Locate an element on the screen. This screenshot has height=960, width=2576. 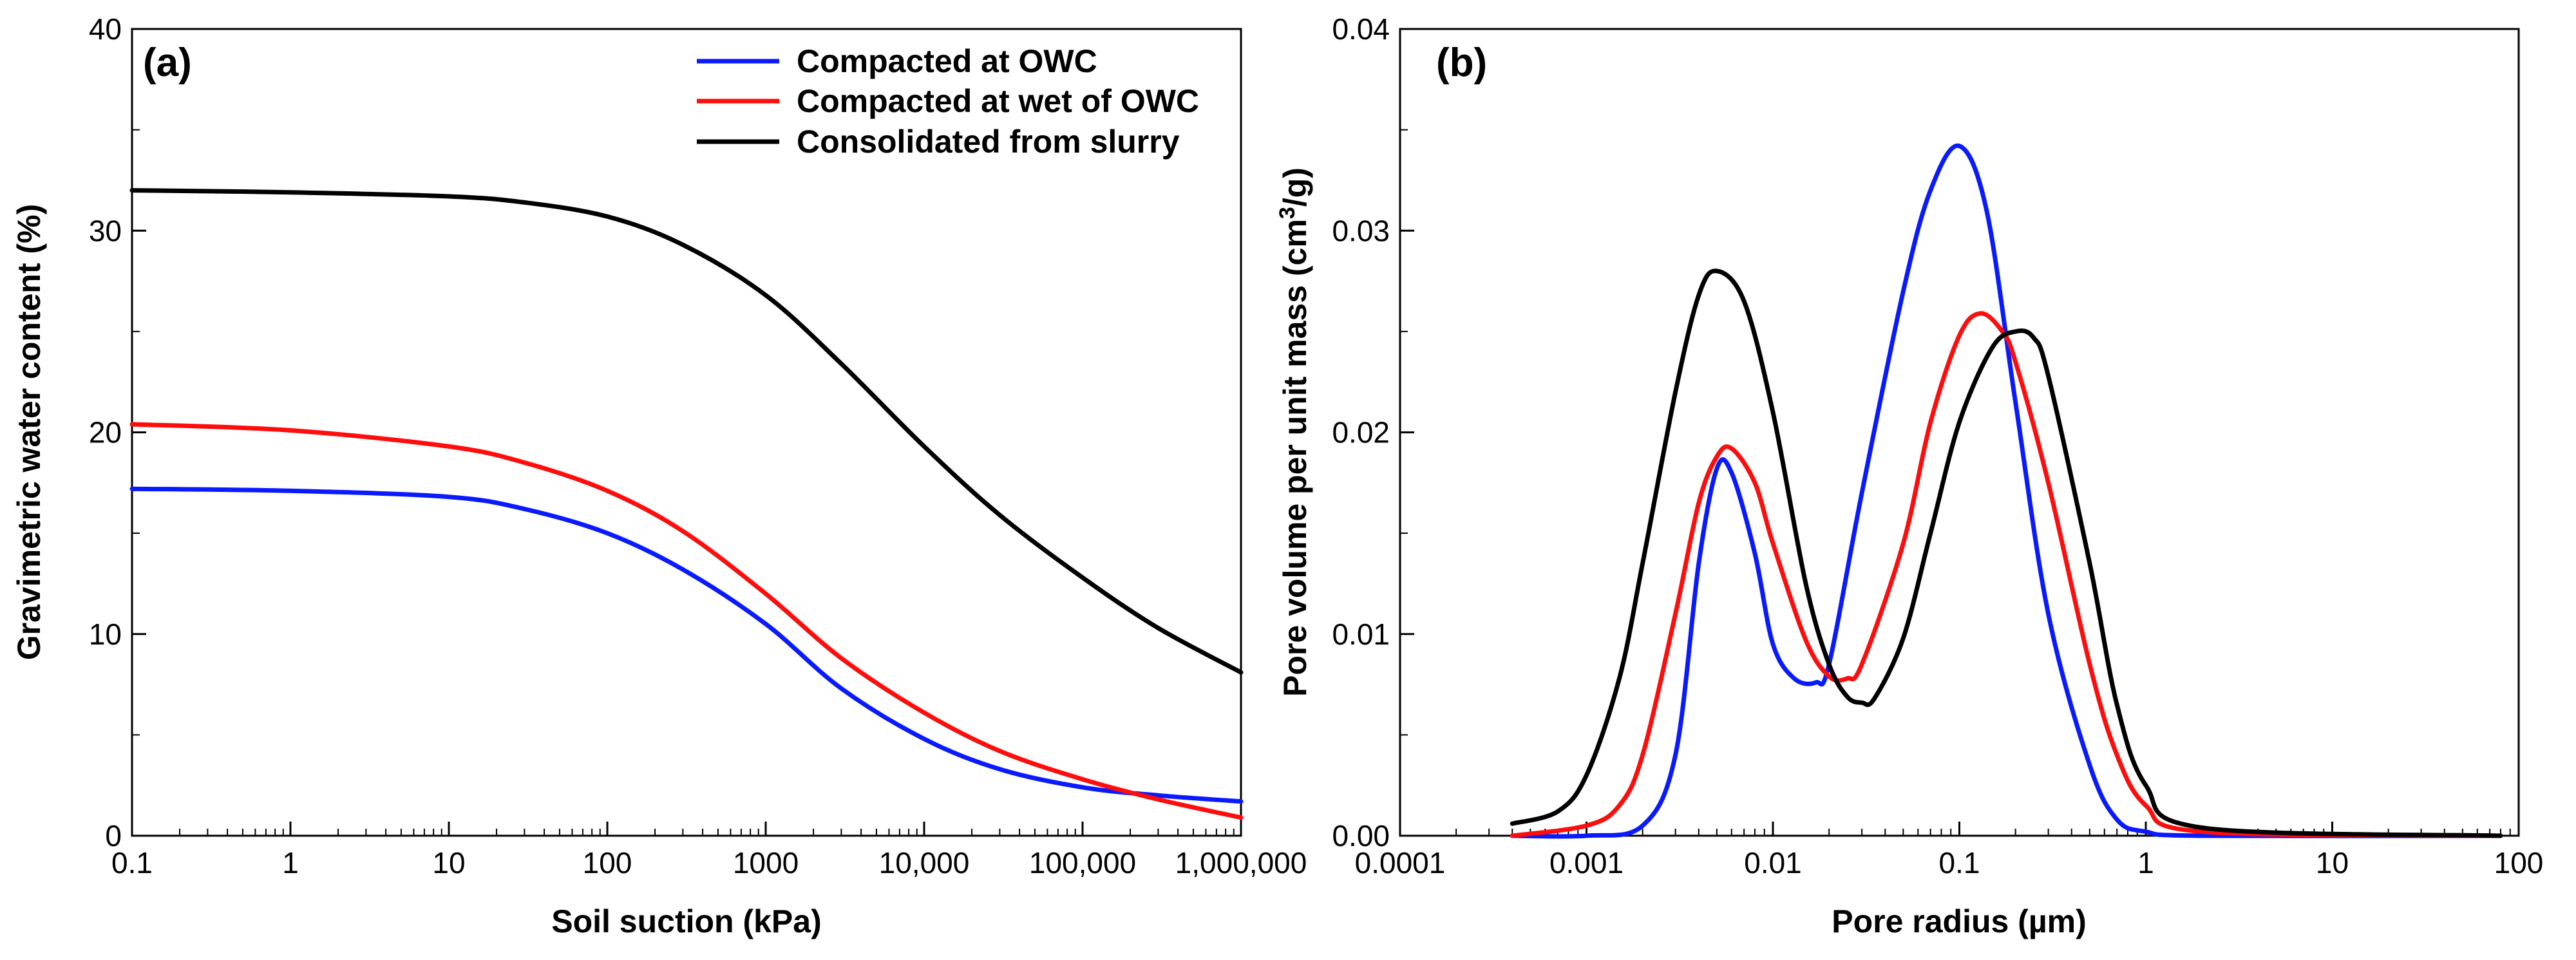
y-tick-label: 0.02 is located at coordinates (1361, 432).